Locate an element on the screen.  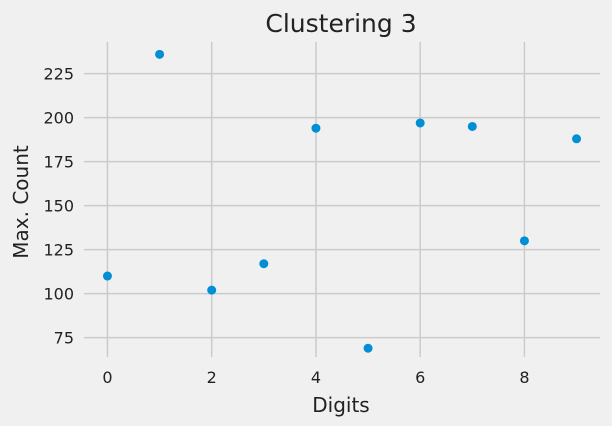
y-tick-label: 200 is located at coordinates (58, 118).